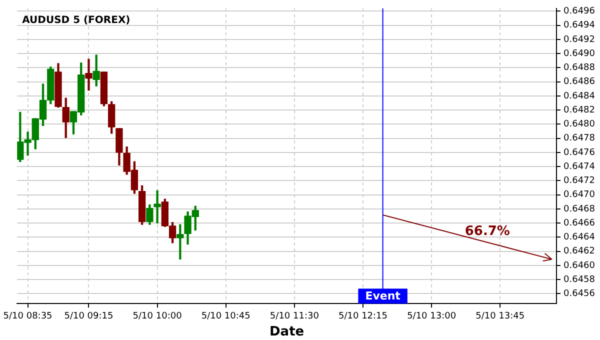 The image size is (600, 340). What do you see at coordinates (580, 279) in the screenshot?
I see `y-tick-label: 0.6458` at bounding box center [580, 279].